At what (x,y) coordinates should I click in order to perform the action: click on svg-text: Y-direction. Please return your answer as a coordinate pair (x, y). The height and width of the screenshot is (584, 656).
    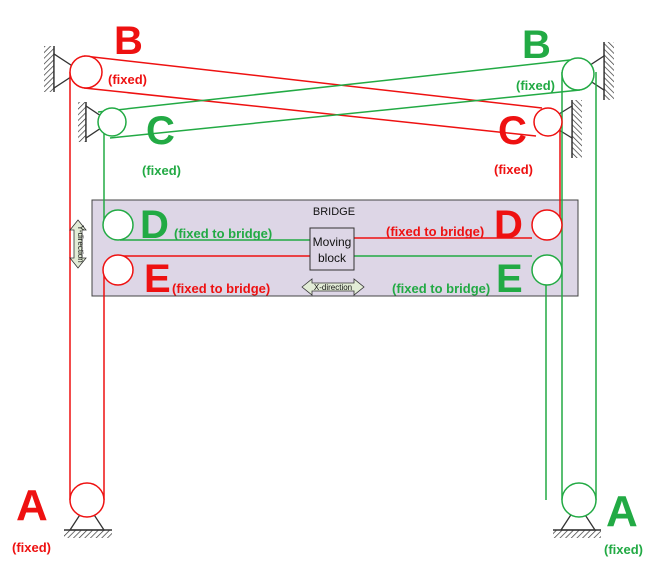
    Looking at the image, I should click on (80, 244).